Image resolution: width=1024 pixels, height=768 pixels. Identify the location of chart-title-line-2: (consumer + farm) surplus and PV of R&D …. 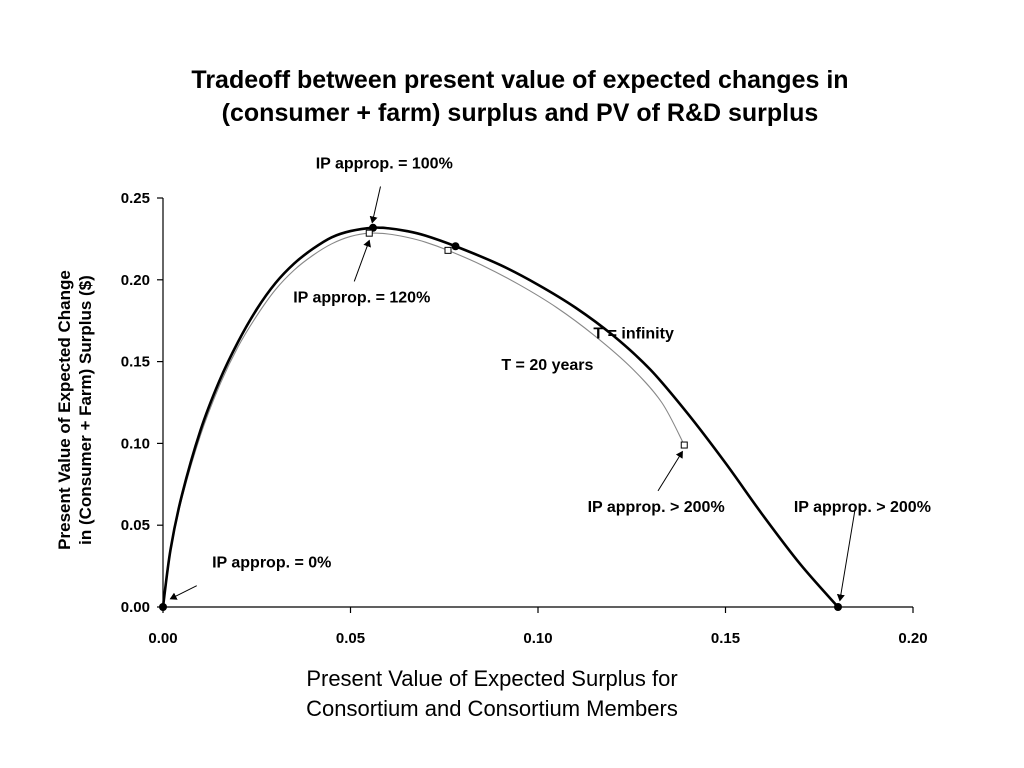
(520, 113).